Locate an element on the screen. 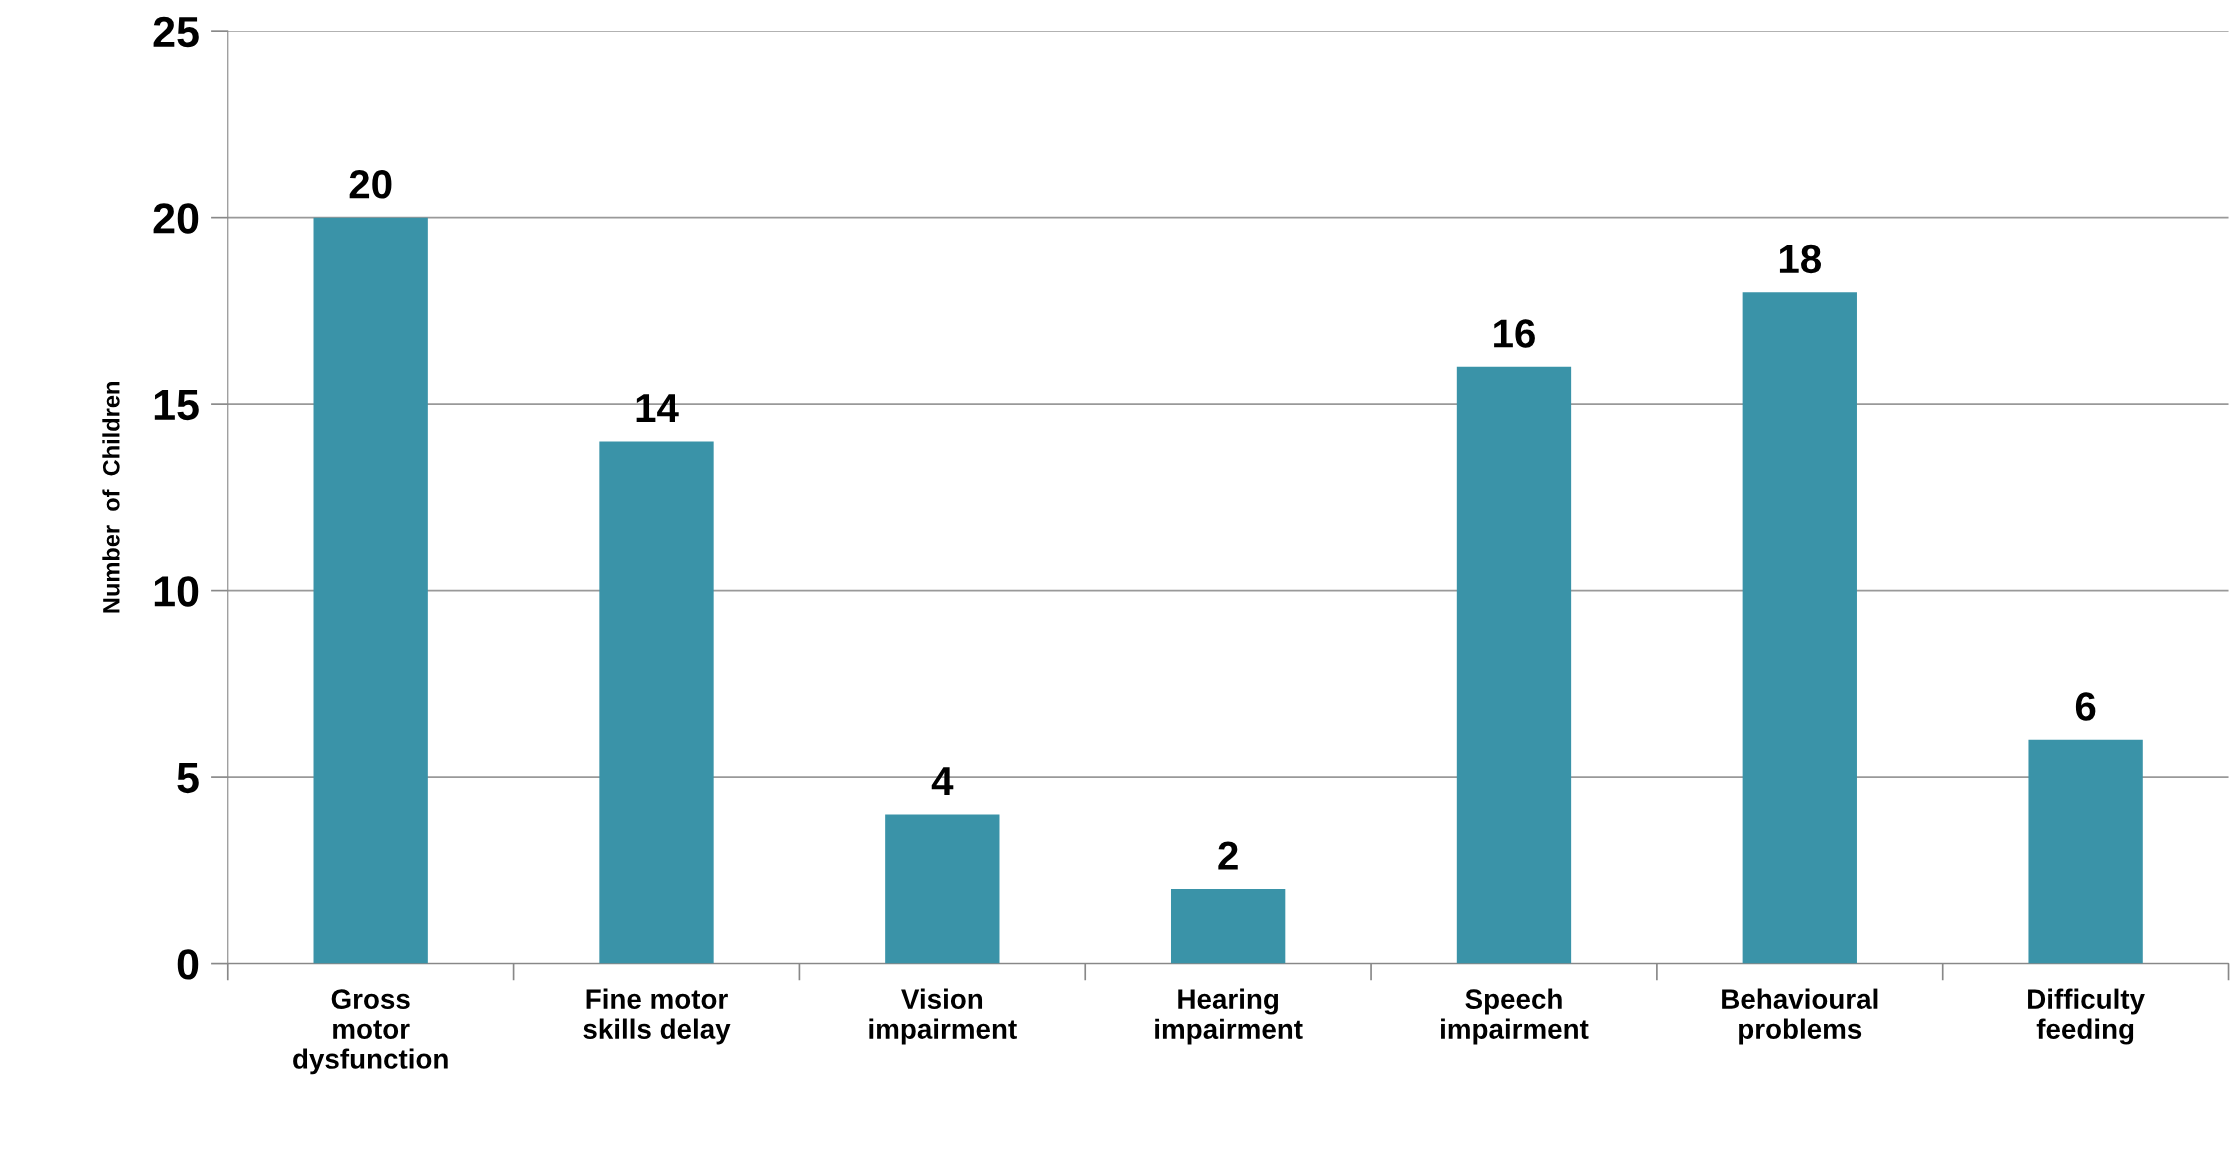  y-tick-label: 15 is located at coordinates (176, 405).